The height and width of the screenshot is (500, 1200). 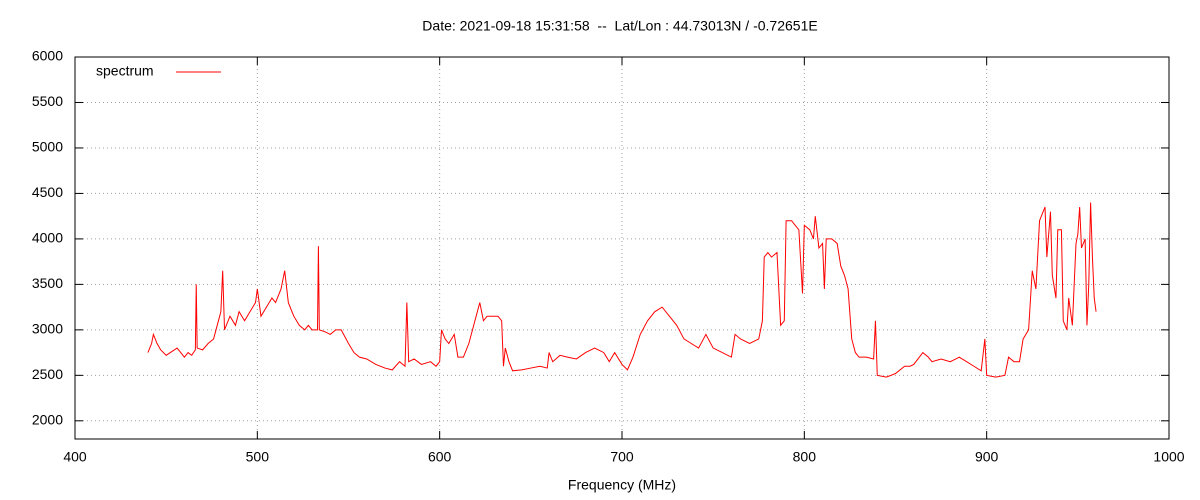 I want to click on x-tick-label: 700, so click(x=622, y=457).